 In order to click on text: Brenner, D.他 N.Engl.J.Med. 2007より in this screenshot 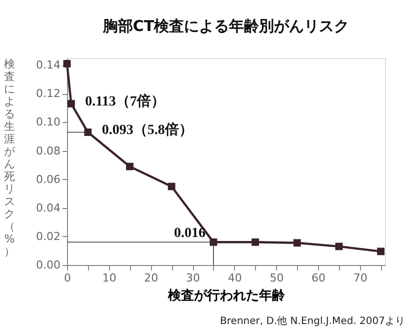, I will do `click(312, 321)`.